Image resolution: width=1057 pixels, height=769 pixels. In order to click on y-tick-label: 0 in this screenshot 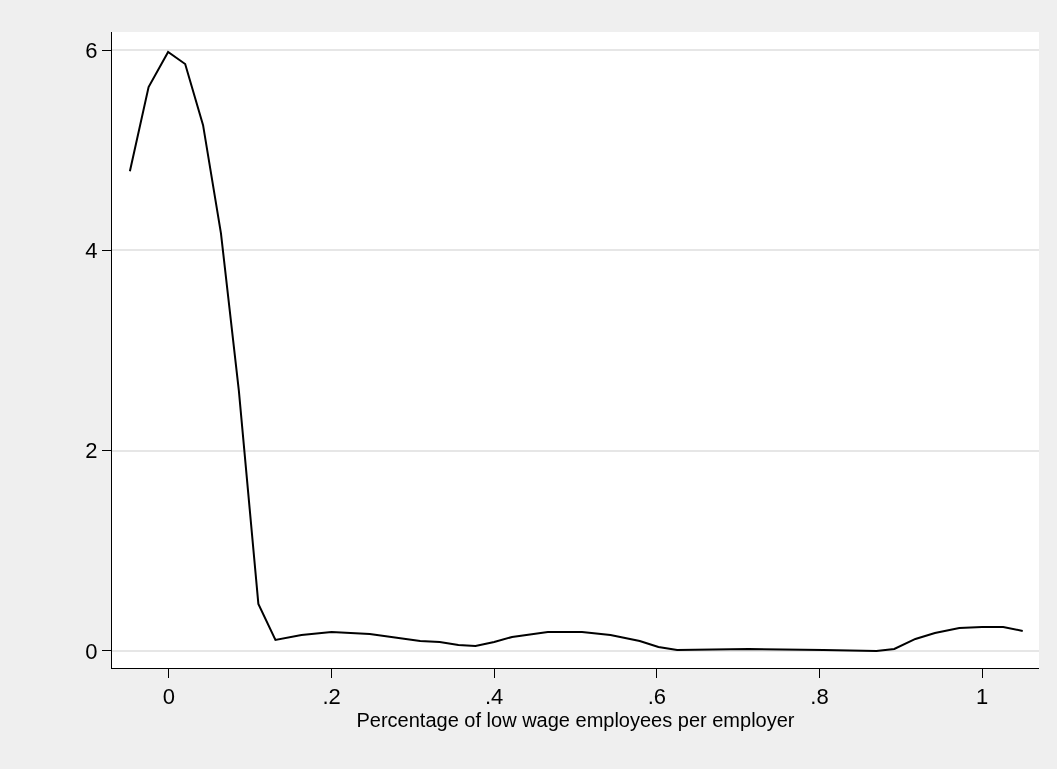, I will do `click(91, 651)`.